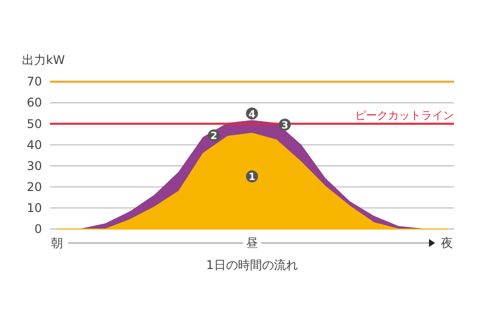  Describe the element at coordinates (57, 243) in the screenshot. I see `x-tick-label: 朝` at that location.